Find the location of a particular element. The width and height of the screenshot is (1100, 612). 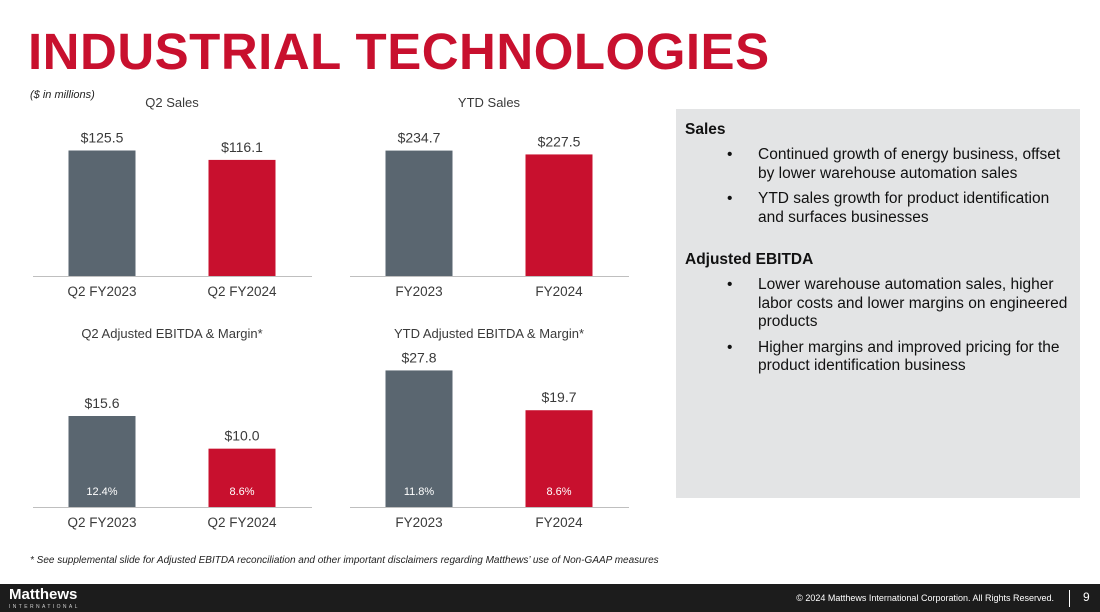

chart-svg: Q2 Sales $125.5 Q2 FY2023 $116.1 Q2 FY2024 is located at coordinates (172, 197).